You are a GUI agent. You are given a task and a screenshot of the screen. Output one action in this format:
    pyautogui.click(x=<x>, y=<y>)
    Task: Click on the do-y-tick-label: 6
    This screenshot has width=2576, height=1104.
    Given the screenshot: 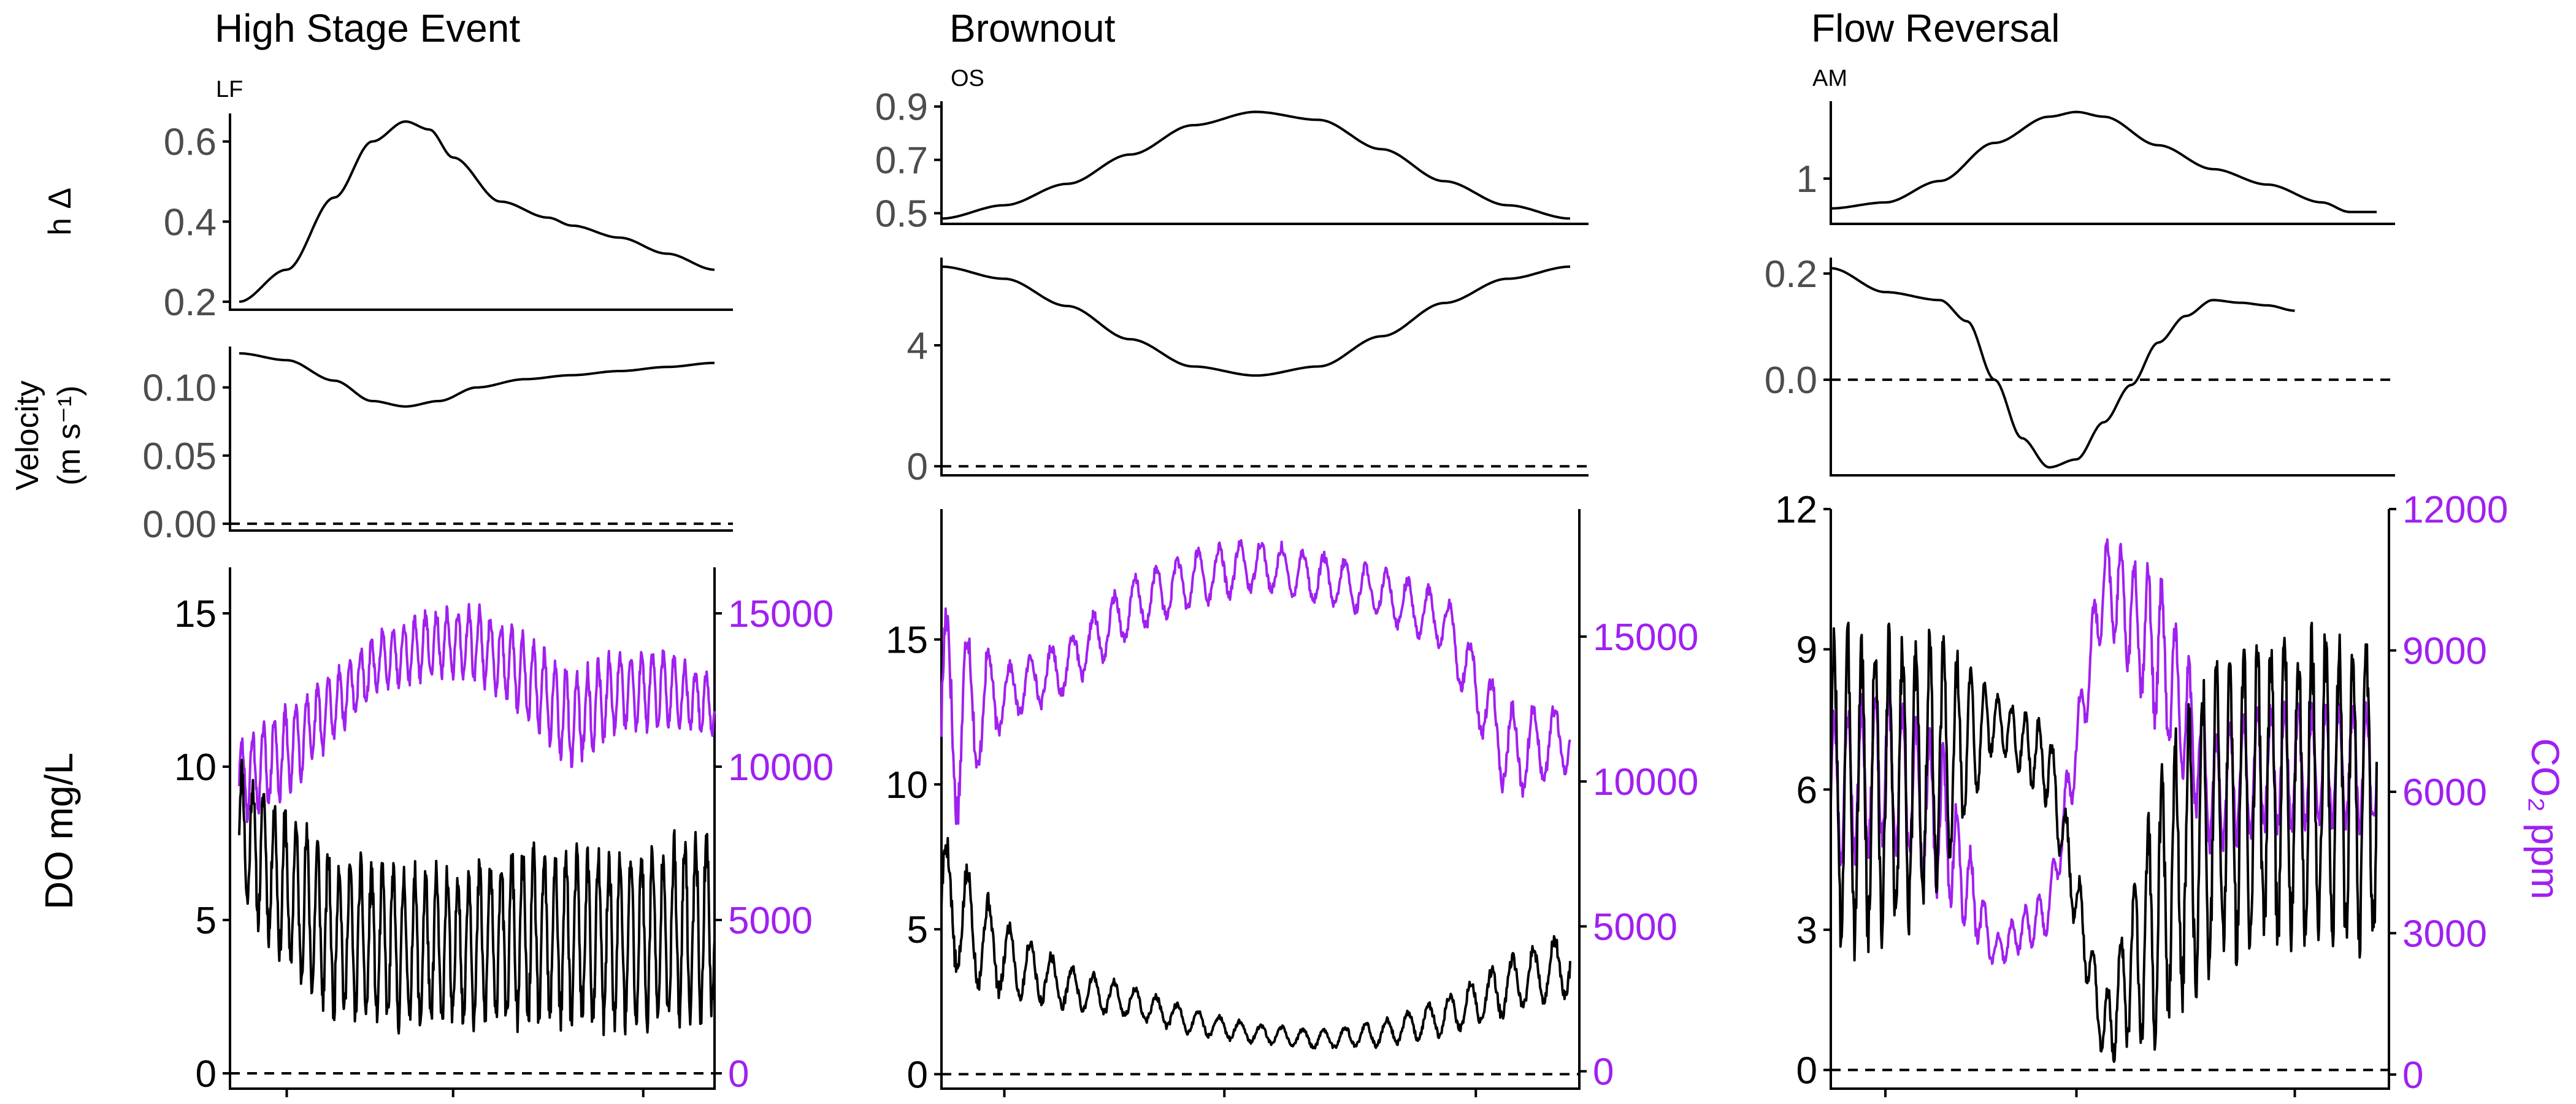 What is the action you would take?
    pyautogui.click(x=1806, y=790)
    